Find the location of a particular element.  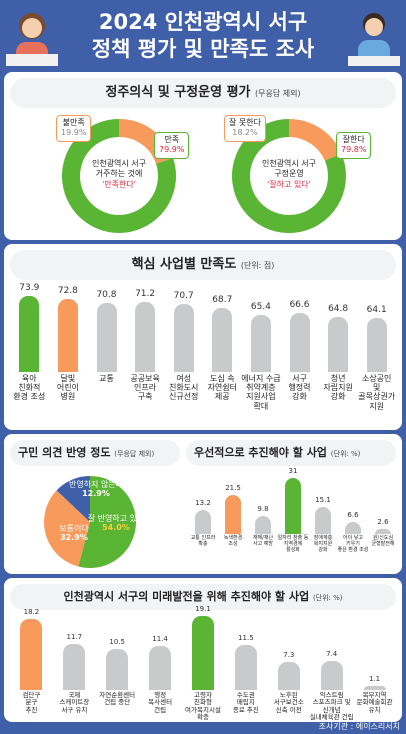

opinion-pie-label-value: 54.0% is located at coordinates (116, 528).